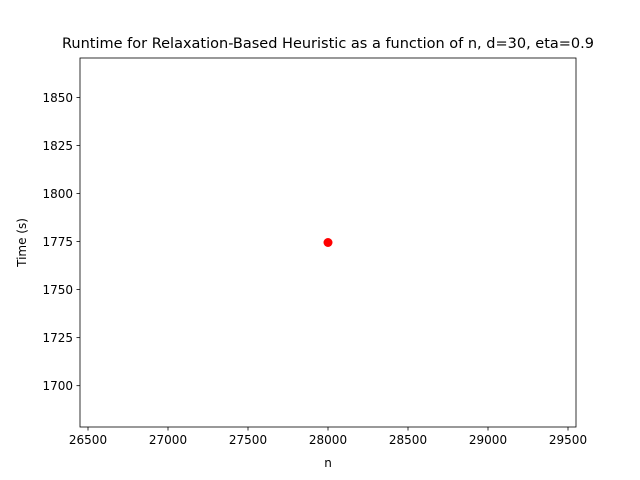 The height and width of the screenshot is (480, 640). I want to click on y-tick-label: 1800, so click(57, 194).